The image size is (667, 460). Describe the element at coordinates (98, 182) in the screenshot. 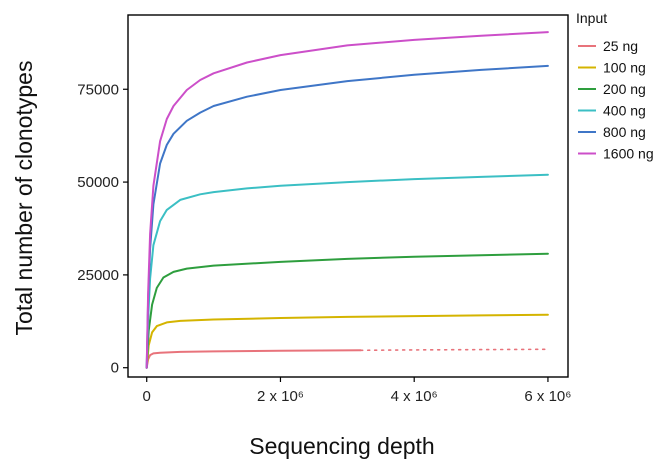

I see `y-tick-label: 50000` at that location.